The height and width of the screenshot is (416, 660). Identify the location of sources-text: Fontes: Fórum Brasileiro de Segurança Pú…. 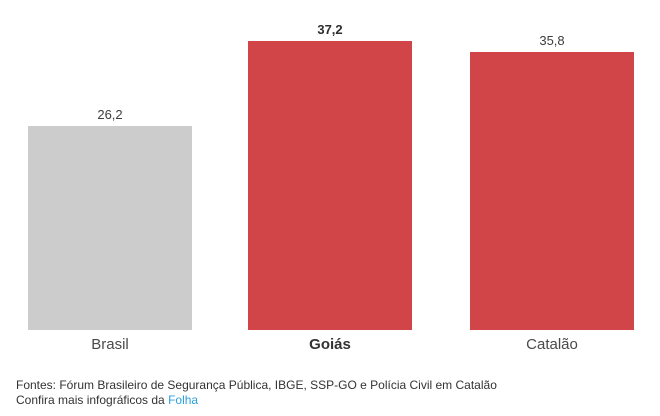
(256, 385).